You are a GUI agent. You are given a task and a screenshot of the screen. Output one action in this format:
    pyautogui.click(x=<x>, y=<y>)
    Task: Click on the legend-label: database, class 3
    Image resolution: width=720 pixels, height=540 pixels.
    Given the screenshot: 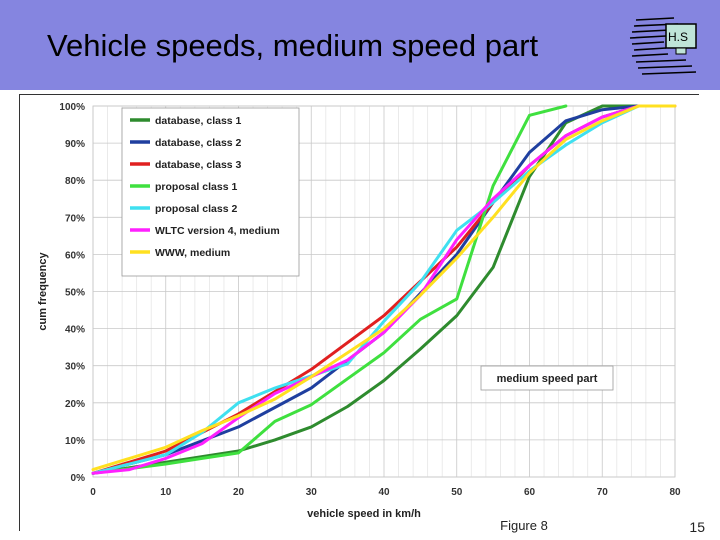 What is the action you would take?
    pyautogui.click(x=198, y=165)
    